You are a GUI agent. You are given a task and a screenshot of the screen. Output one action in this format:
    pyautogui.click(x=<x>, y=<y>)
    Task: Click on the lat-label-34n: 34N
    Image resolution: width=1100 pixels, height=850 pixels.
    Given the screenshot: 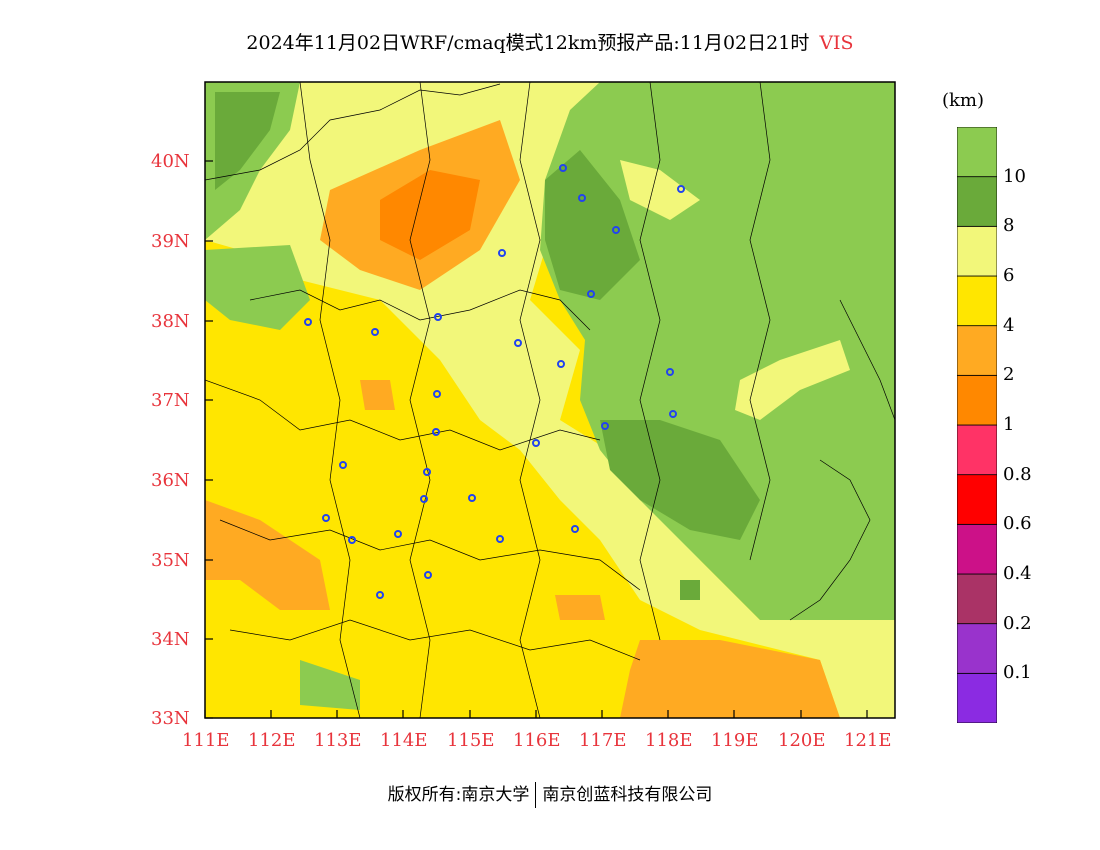 What is the action you would take?
    pyautogui.click(x=170, y=639)
    